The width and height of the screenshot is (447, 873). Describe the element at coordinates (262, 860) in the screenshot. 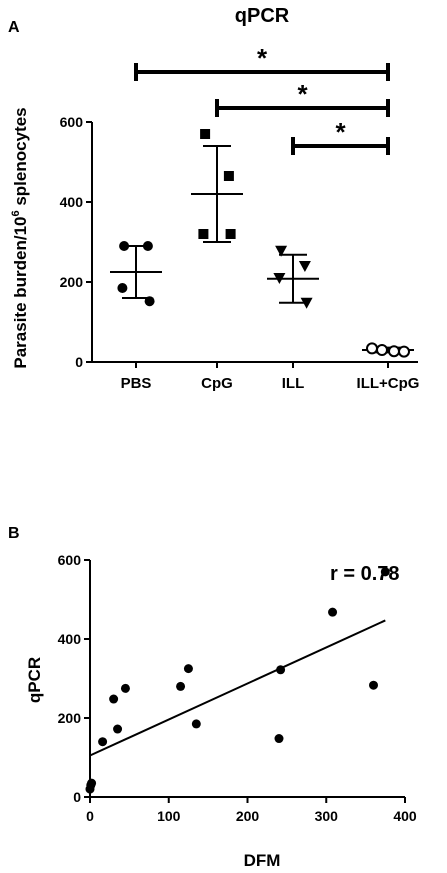

I see `panel-b-xlabel: DFM` at that location.